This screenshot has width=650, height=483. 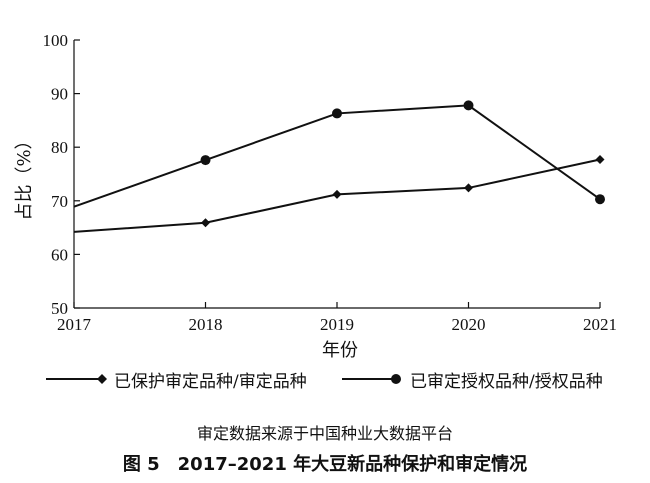 I want to click on circle-line-icon, so click(x=371, y=379).